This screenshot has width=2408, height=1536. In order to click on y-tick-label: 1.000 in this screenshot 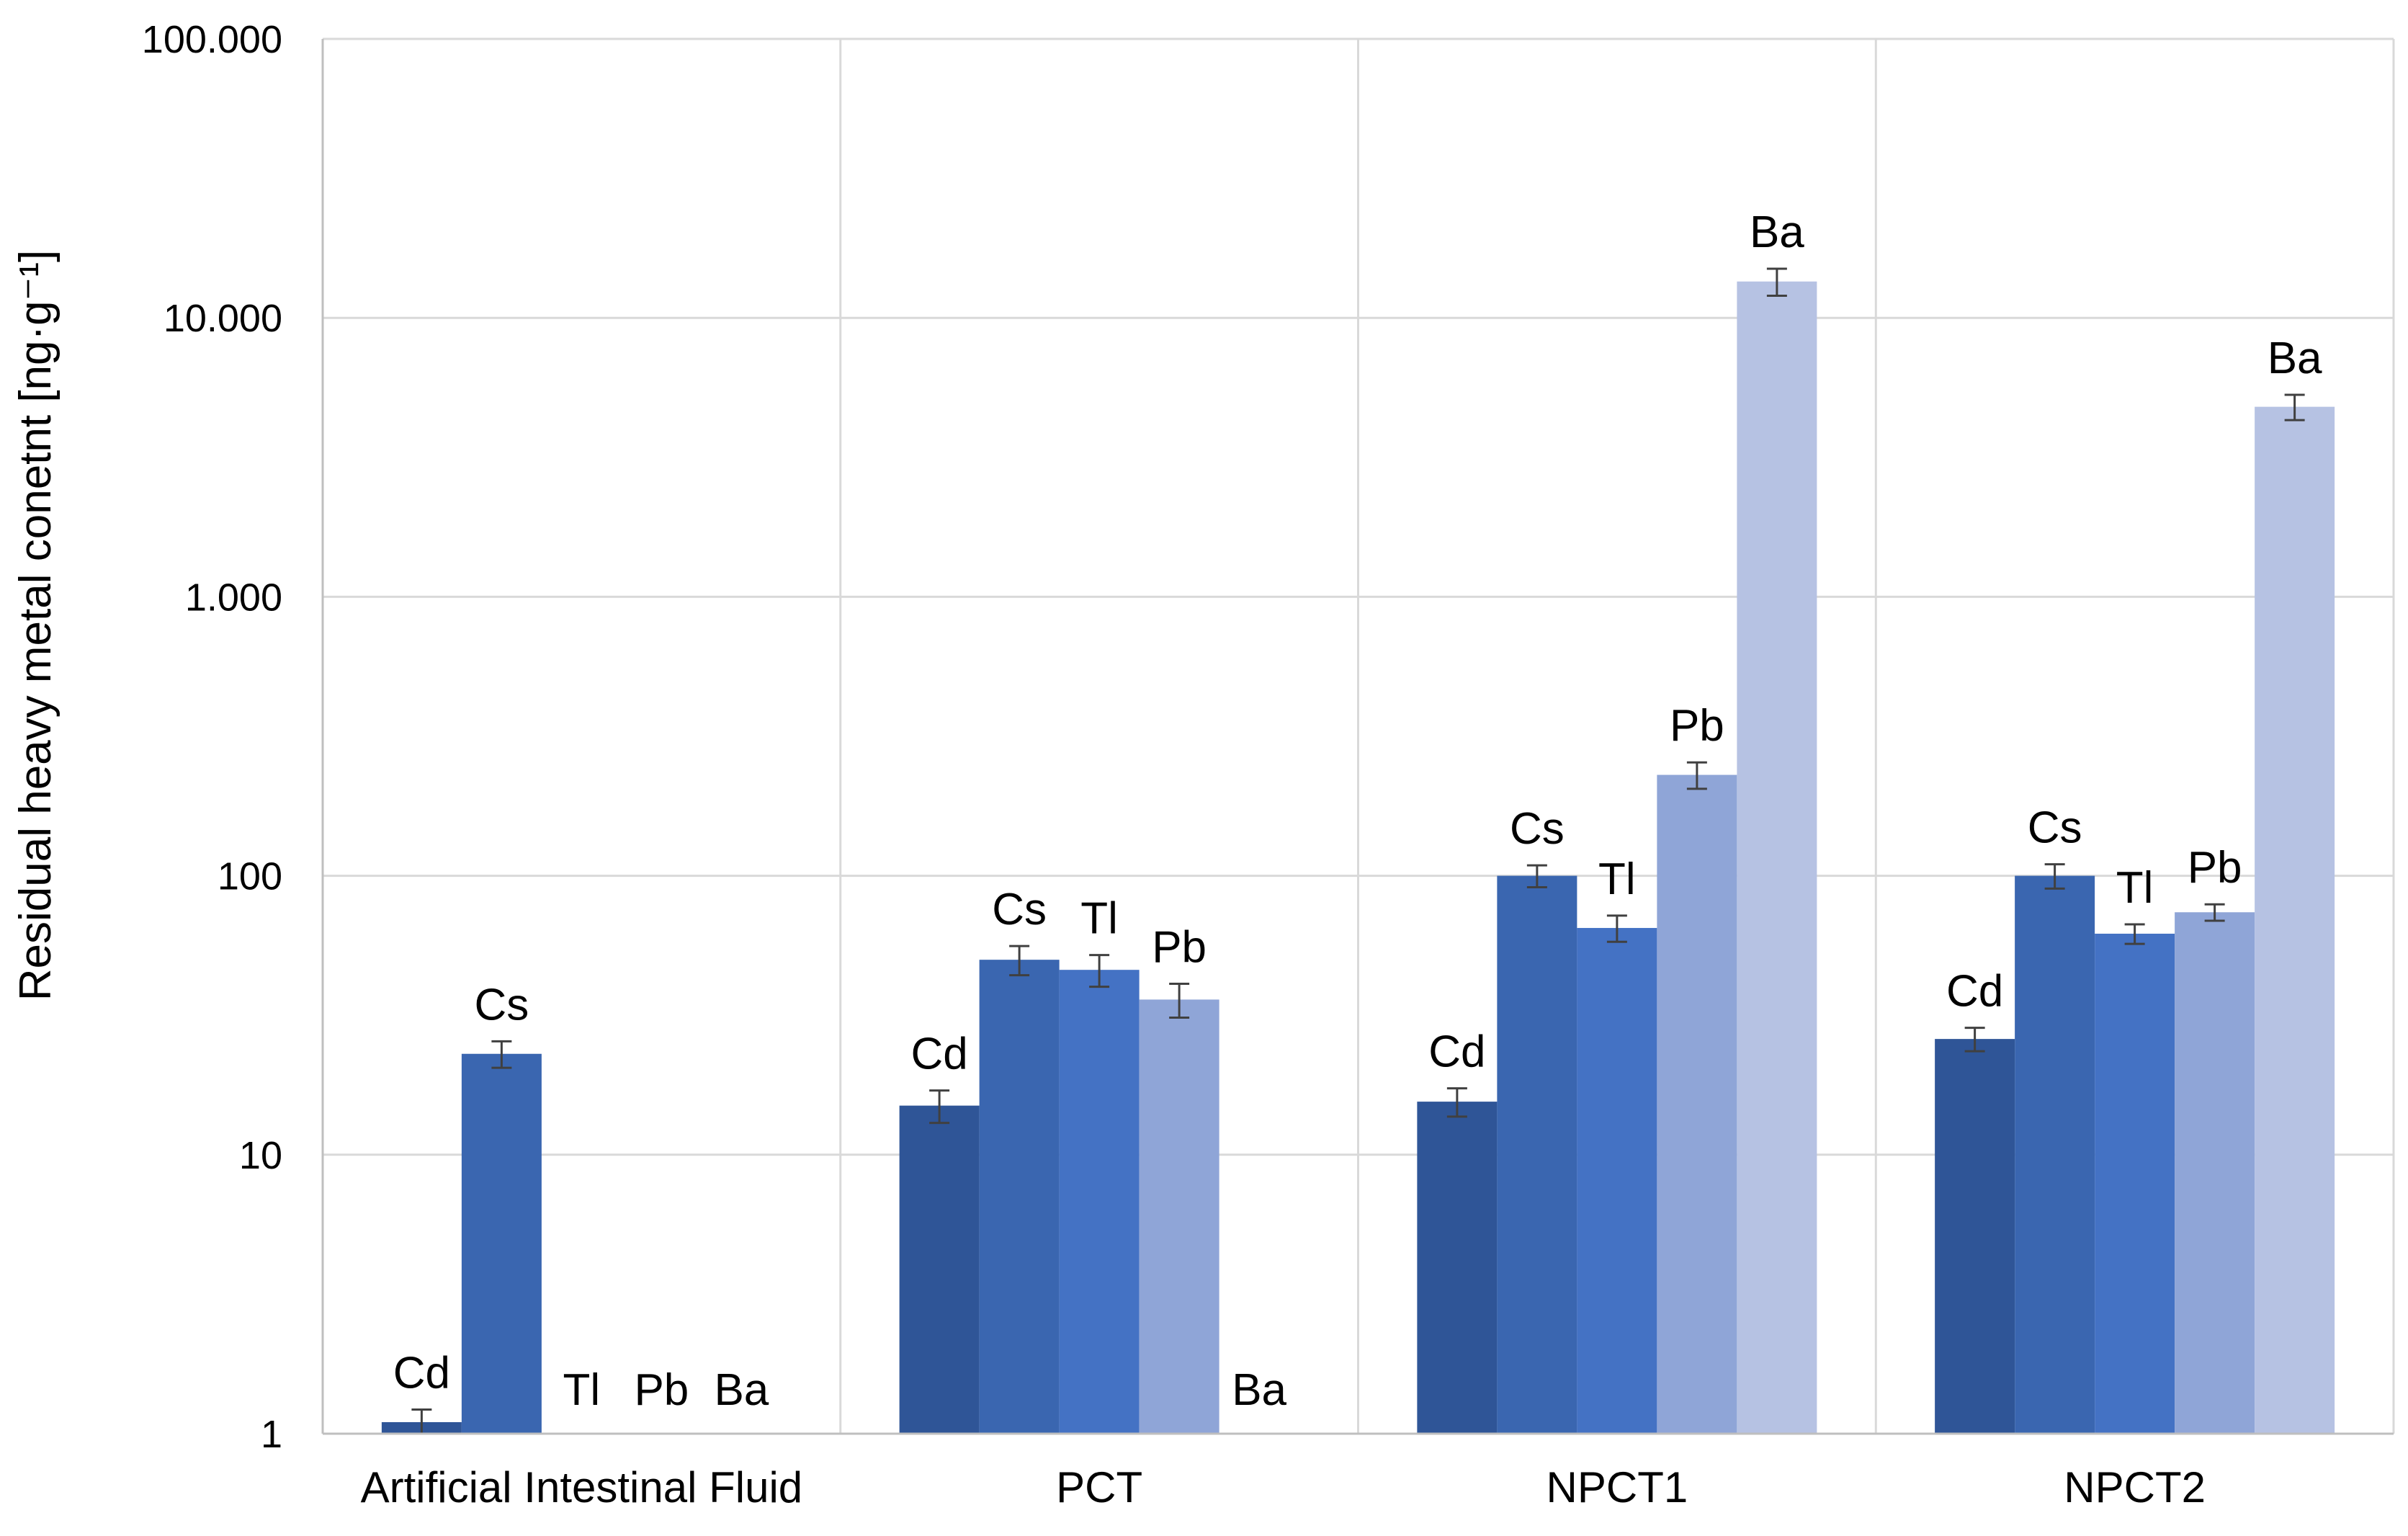, I will do `click(234, 597)`.